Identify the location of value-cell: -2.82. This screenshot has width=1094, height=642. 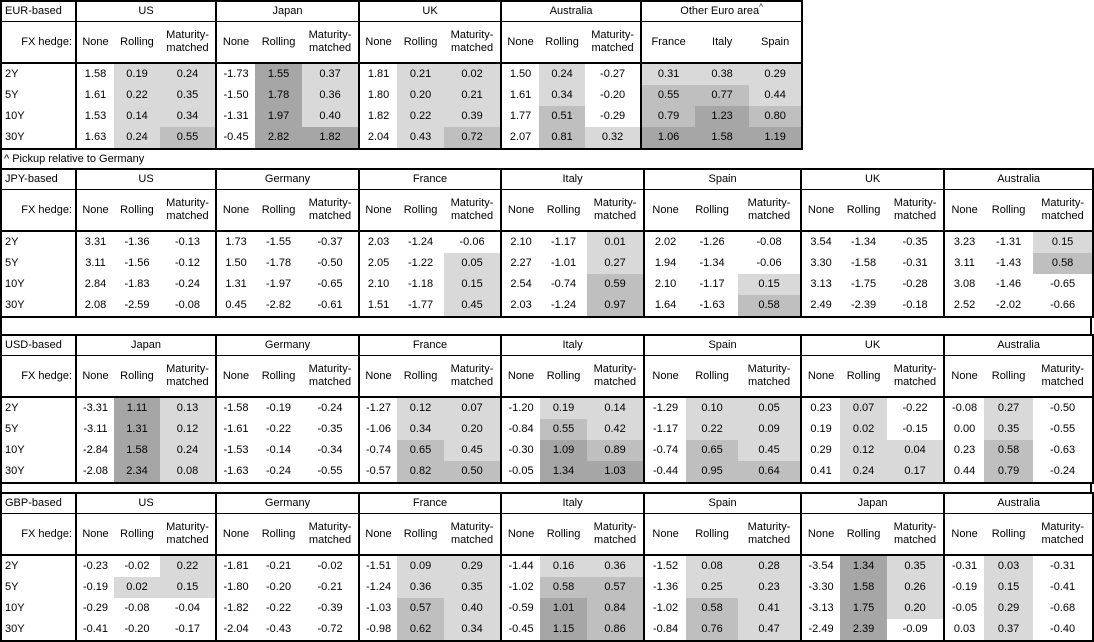
(278, 305).